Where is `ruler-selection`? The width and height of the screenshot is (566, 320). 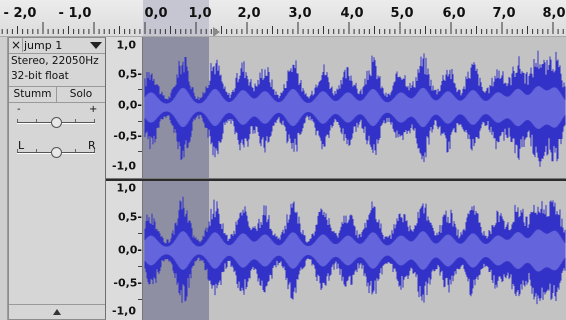
ruler-selection is located at coordinates (176, 18).